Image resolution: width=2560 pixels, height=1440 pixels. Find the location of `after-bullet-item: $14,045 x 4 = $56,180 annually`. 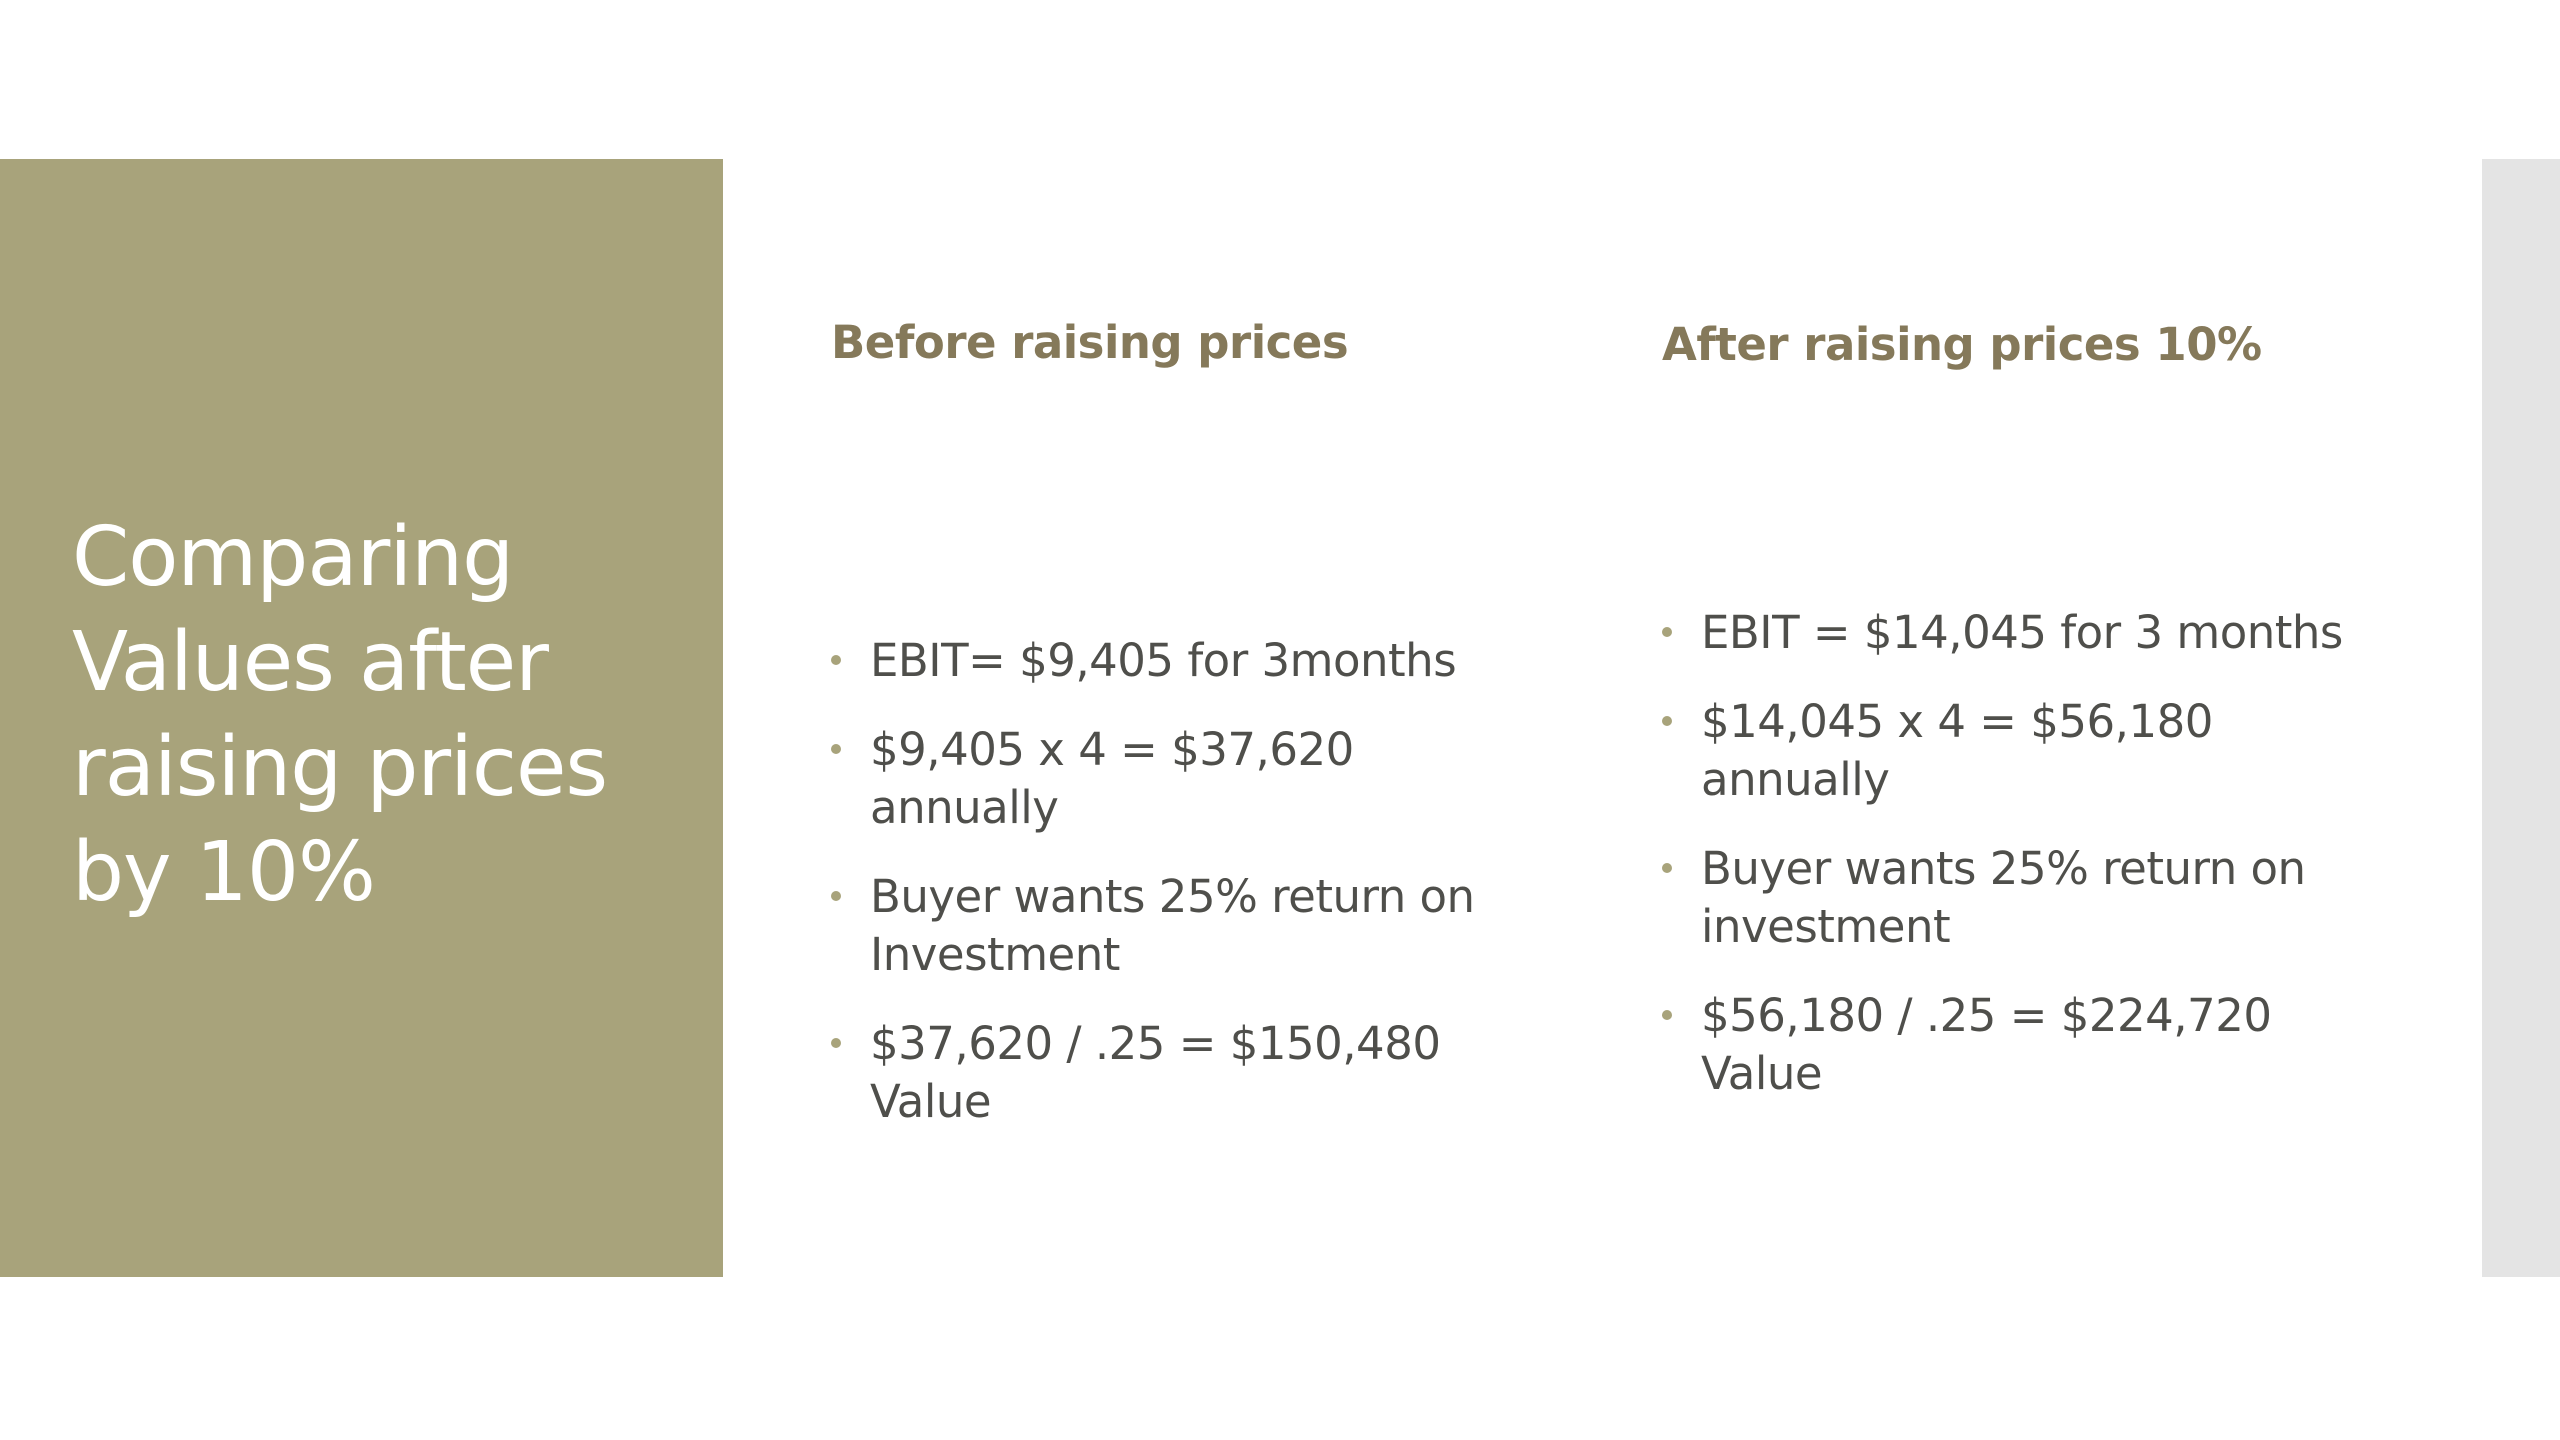

after-bullet-item: $14,045 x 4 = $56,180 annually is located at coordinates (2022, 751).